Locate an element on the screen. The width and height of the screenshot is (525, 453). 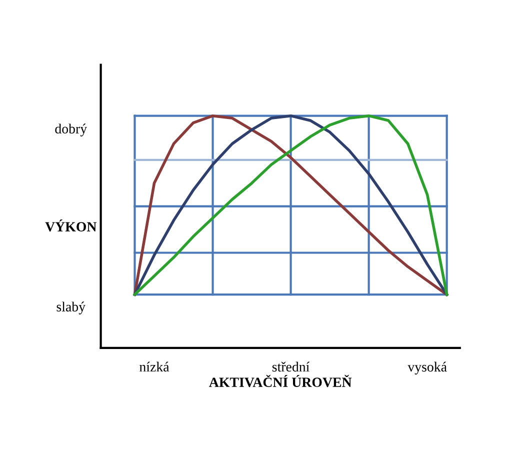
text: dobrý is located at coordinates (71, 130).